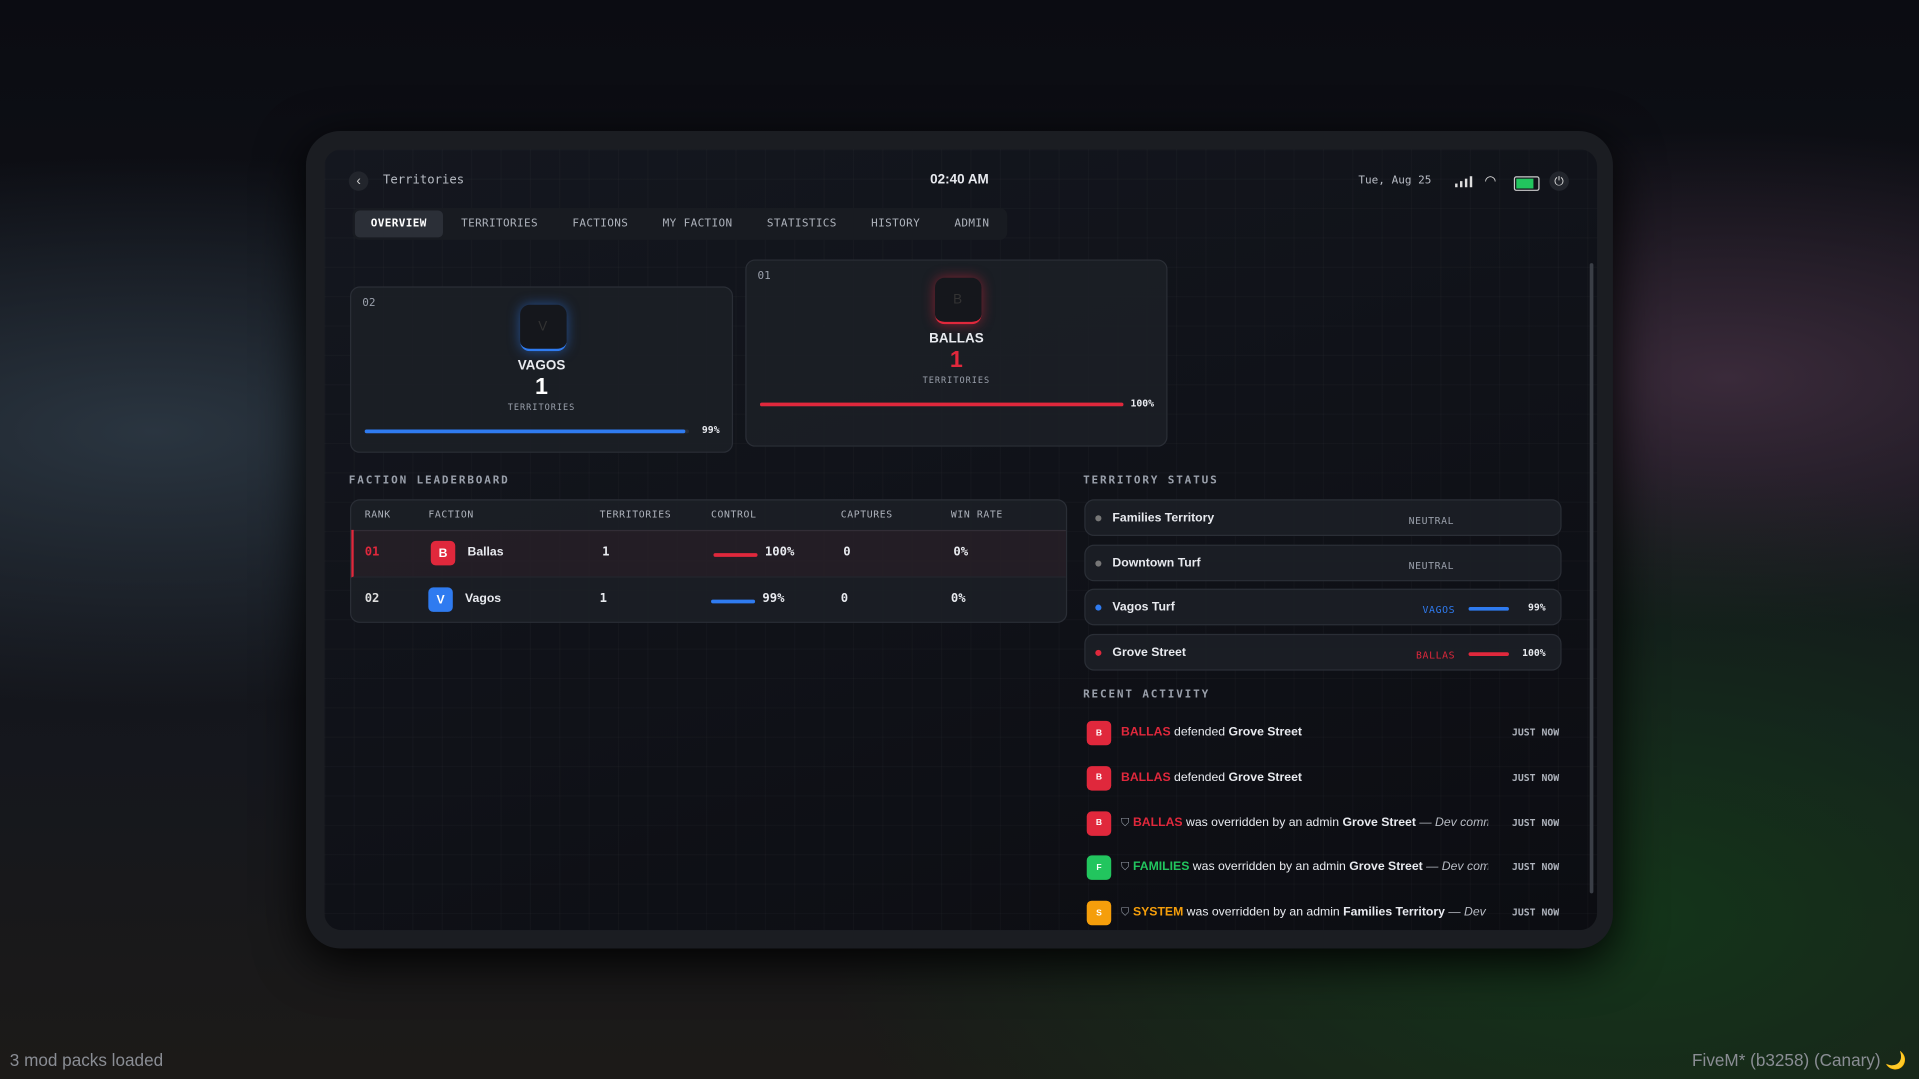 This screenshot has width=1919, height=1079. I want to click on section-title: FACTION LEADERBOARD, so click(429, 481).